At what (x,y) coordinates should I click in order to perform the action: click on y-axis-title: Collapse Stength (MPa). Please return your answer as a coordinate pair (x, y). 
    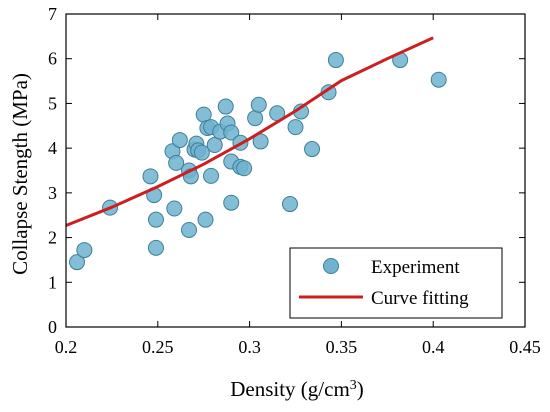
    Looking at the image, I should click on (20, 174).